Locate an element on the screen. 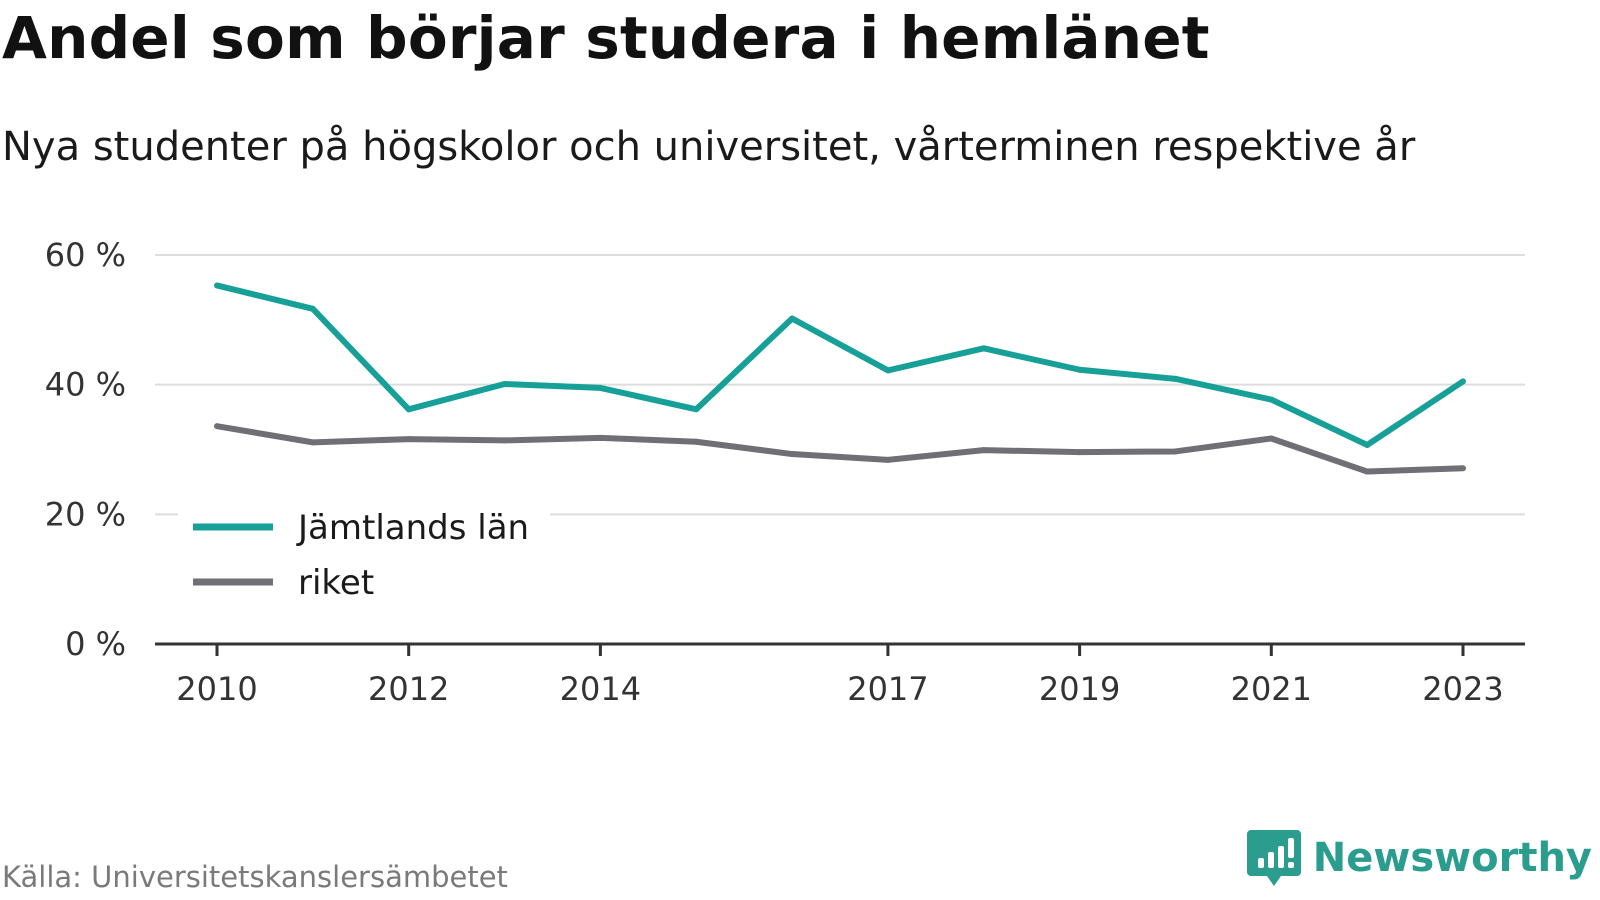 This screenshot has width=1600, height=900. legend-background is located at coordinates (364, 558).